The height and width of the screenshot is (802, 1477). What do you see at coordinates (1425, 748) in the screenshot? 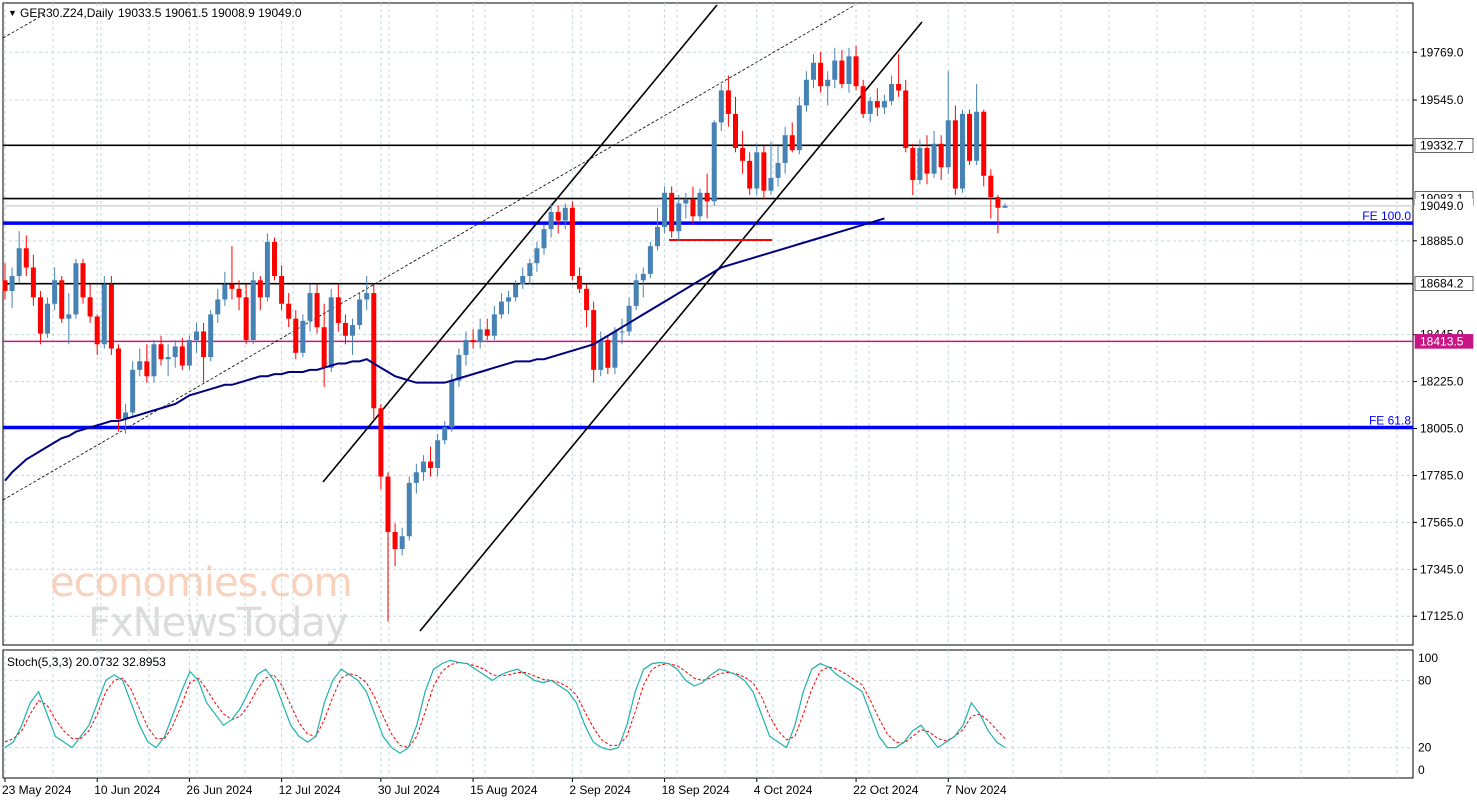
I see `stoch-axis-label: 20` at bounding box center [1425, 748].